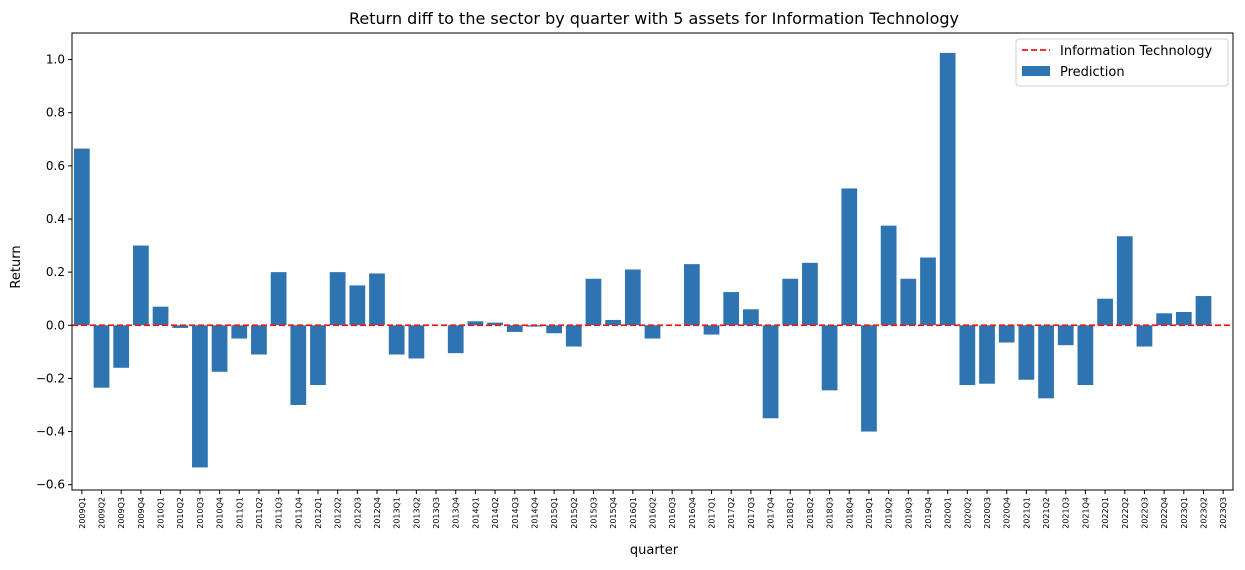  I want to click on bar-2021Q1, so click(1026, 352).